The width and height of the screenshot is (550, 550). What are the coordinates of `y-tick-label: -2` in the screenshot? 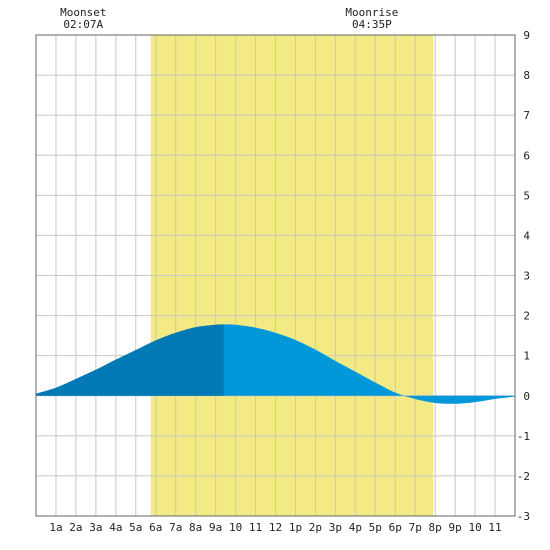 It's located at (523, 476).